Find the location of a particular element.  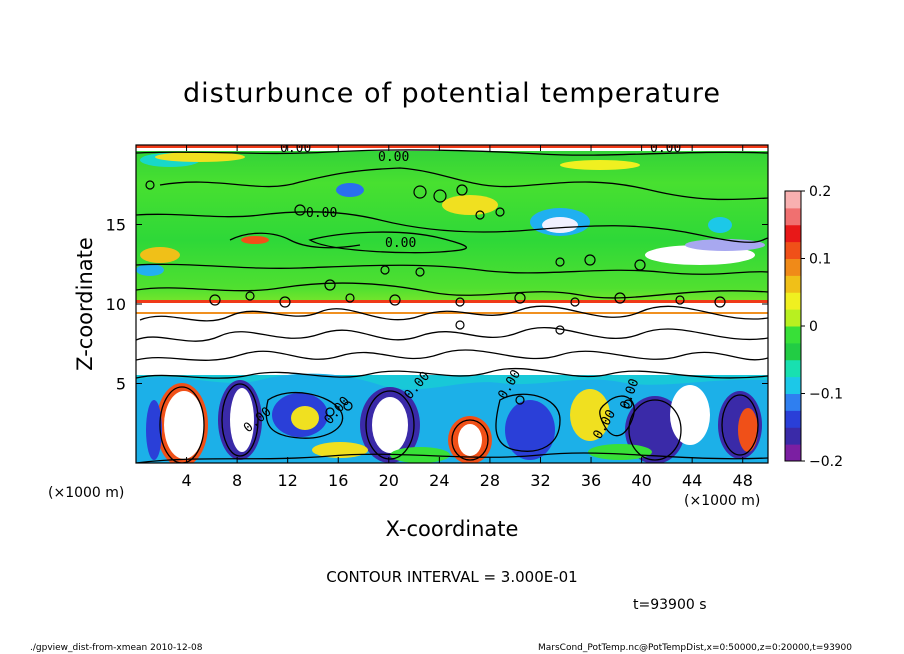

y-tick-label: 15 is located at coordinates (116, 225).